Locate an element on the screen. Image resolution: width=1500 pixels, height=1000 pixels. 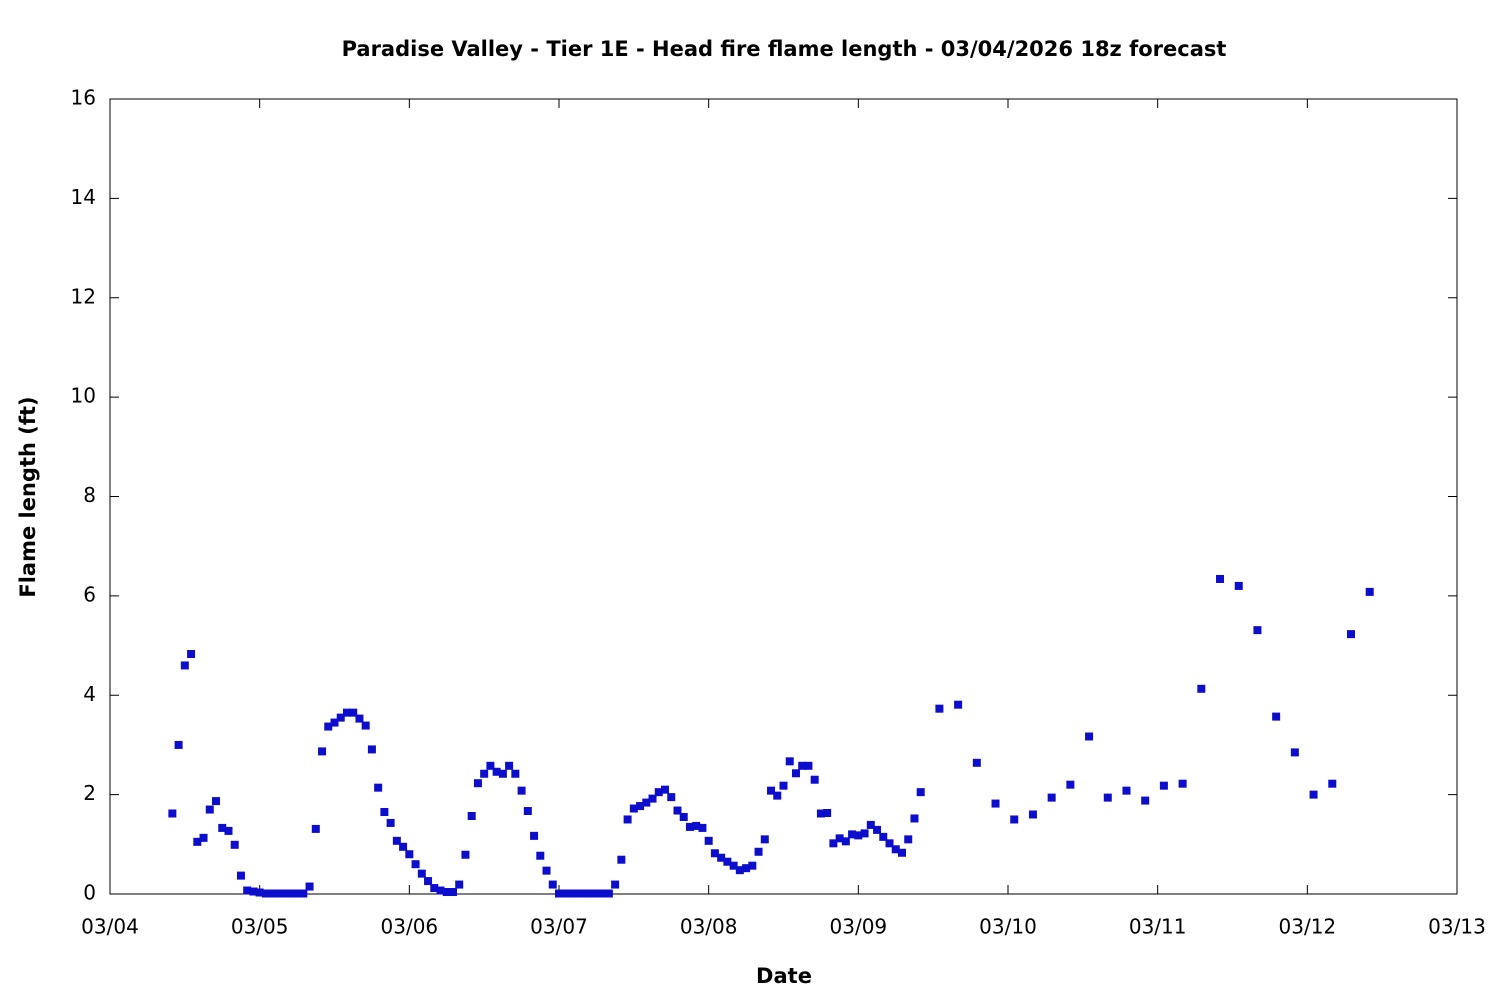
y-tick-label: 12 is located at coordinates (83, 296).